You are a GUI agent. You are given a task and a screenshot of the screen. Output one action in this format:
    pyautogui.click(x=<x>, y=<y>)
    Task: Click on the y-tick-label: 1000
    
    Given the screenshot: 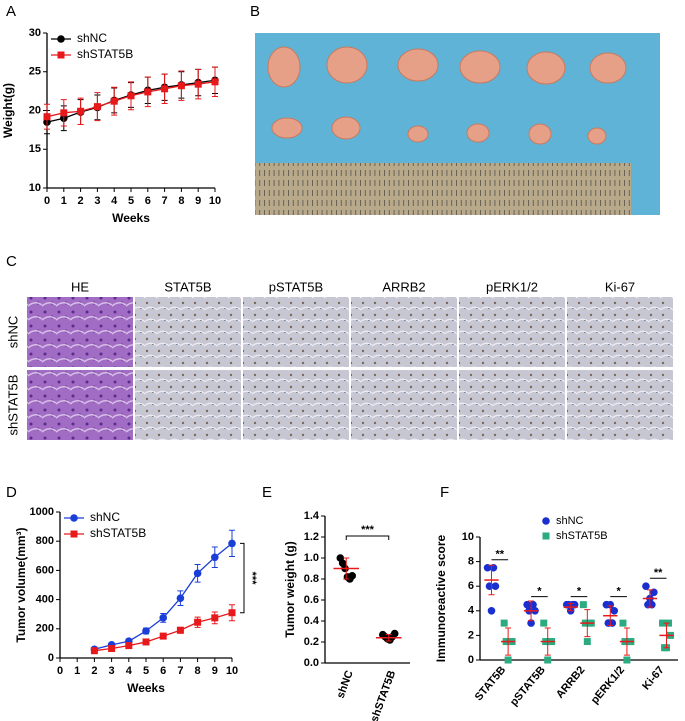 What is the action you would take?
    pyautogui.click(x=42, y=512)
    